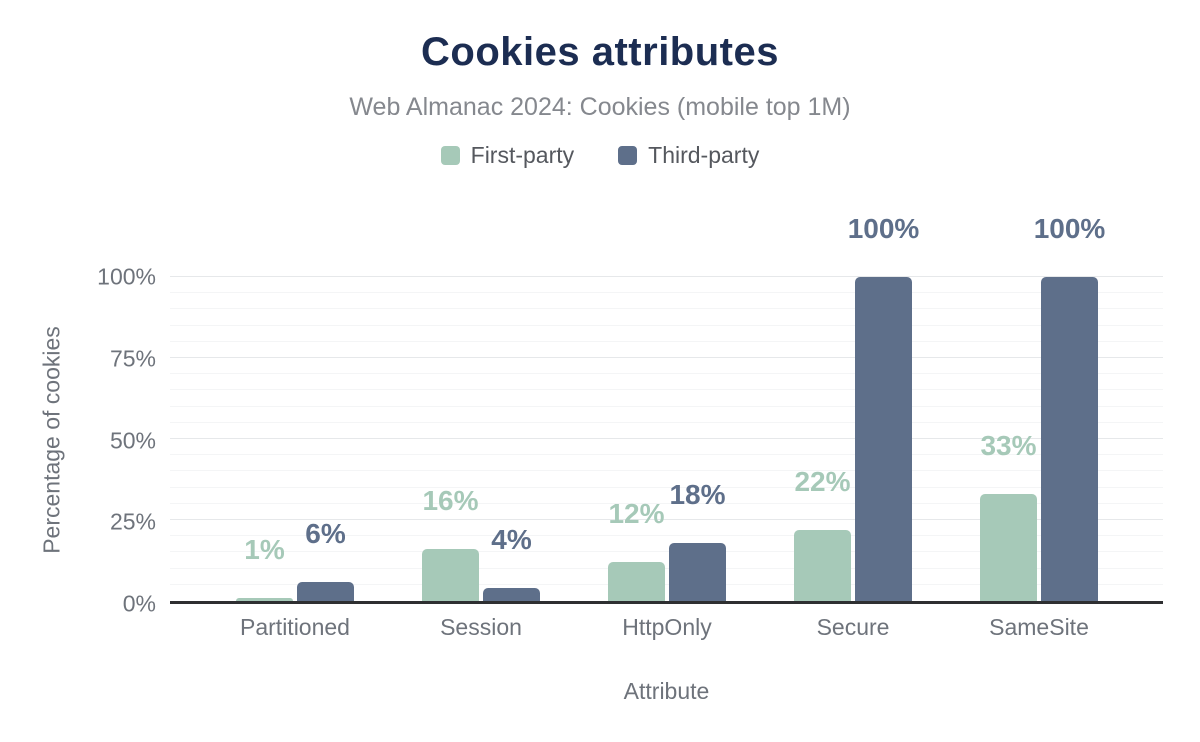  Describe the element at coordinates (295, 627) in the screenshot. I see `x-category-partitioned: Partitioned` at that location.